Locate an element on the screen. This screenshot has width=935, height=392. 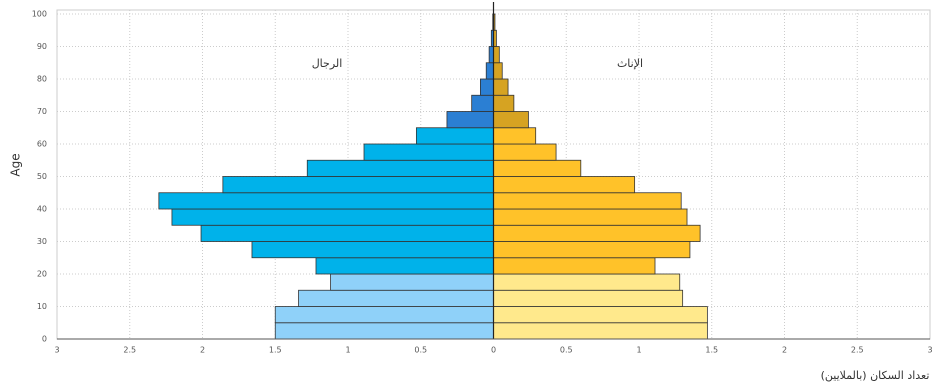
y-tick-label: 70 is located at coordinates (42, 111).